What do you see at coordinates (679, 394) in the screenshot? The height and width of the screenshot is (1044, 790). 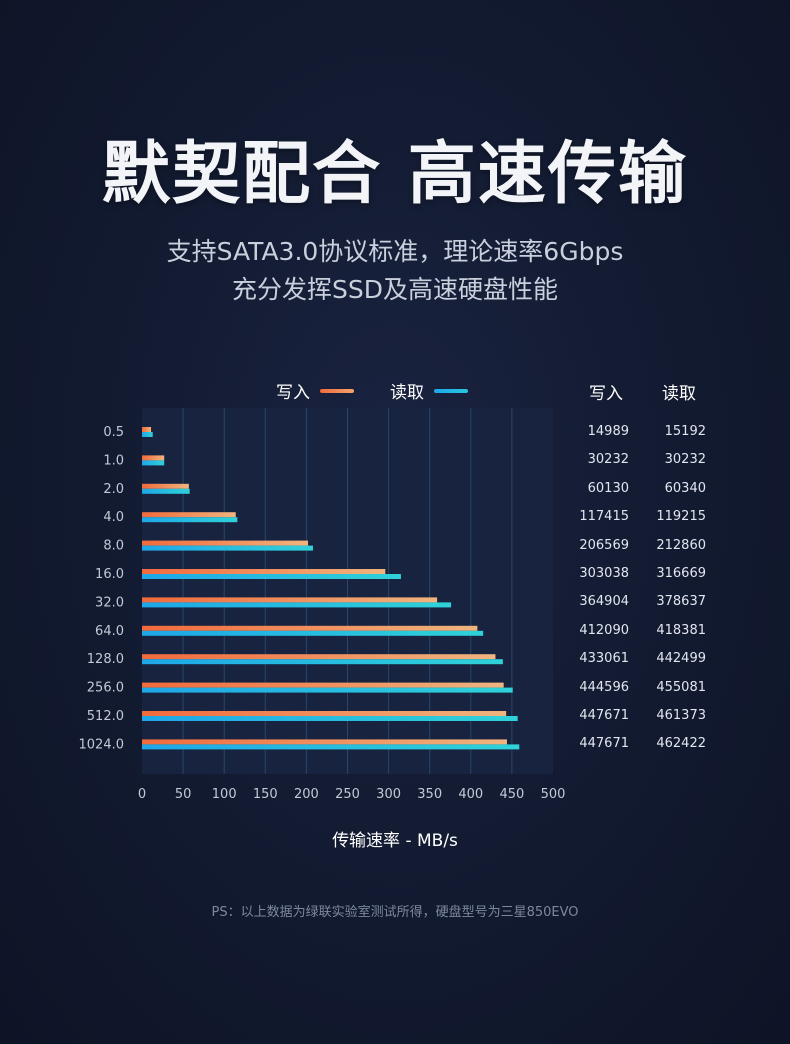 I see `table-header-read: 读取` at bounding box center [679, 394].